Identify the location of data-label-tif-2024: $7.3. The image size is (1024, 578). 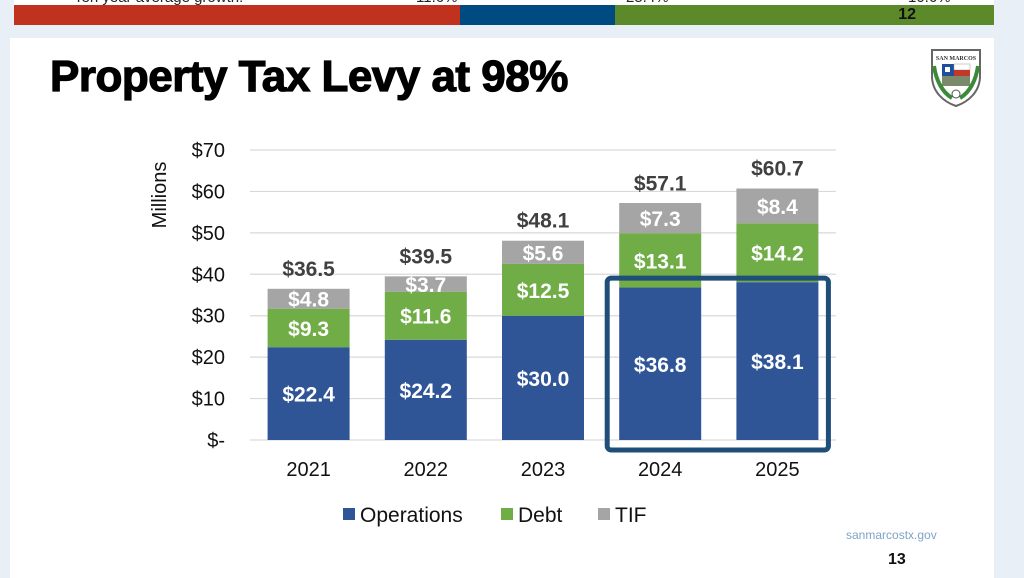
(660, 219).